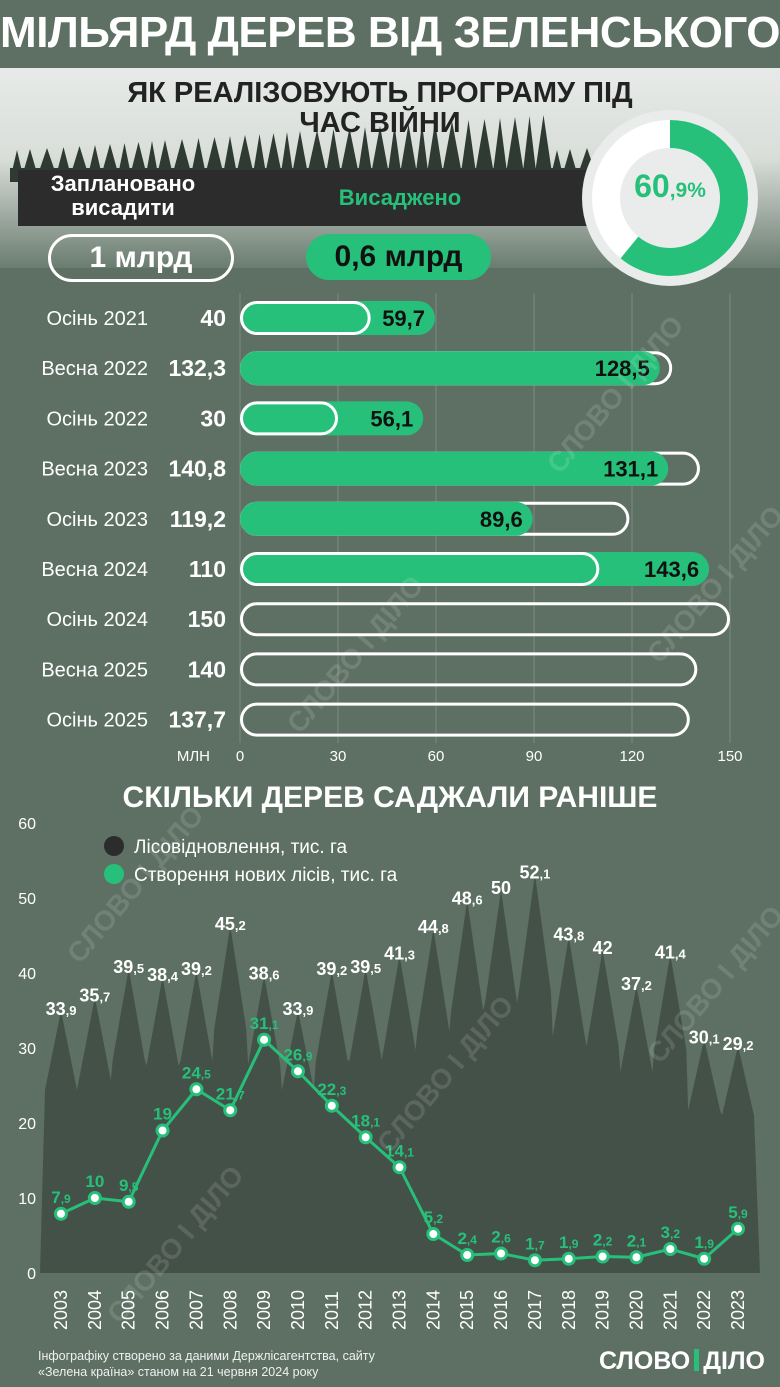  What do you see at coordinates (704, 1310) in the screenshot?
I see `x-tick-label: 2022` at bounding box center [704, 1310].